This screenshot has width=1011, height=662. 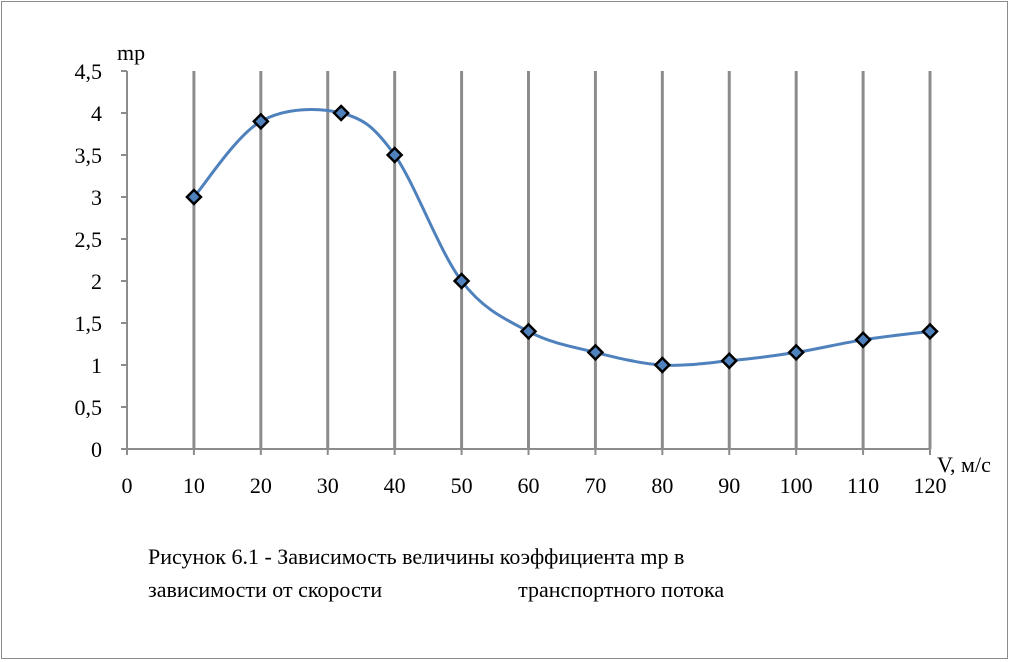 What do you see at coordinates (96, 281) in the screenshot?
I see `y-tick-label: 2` at bounding box center [96, 281].